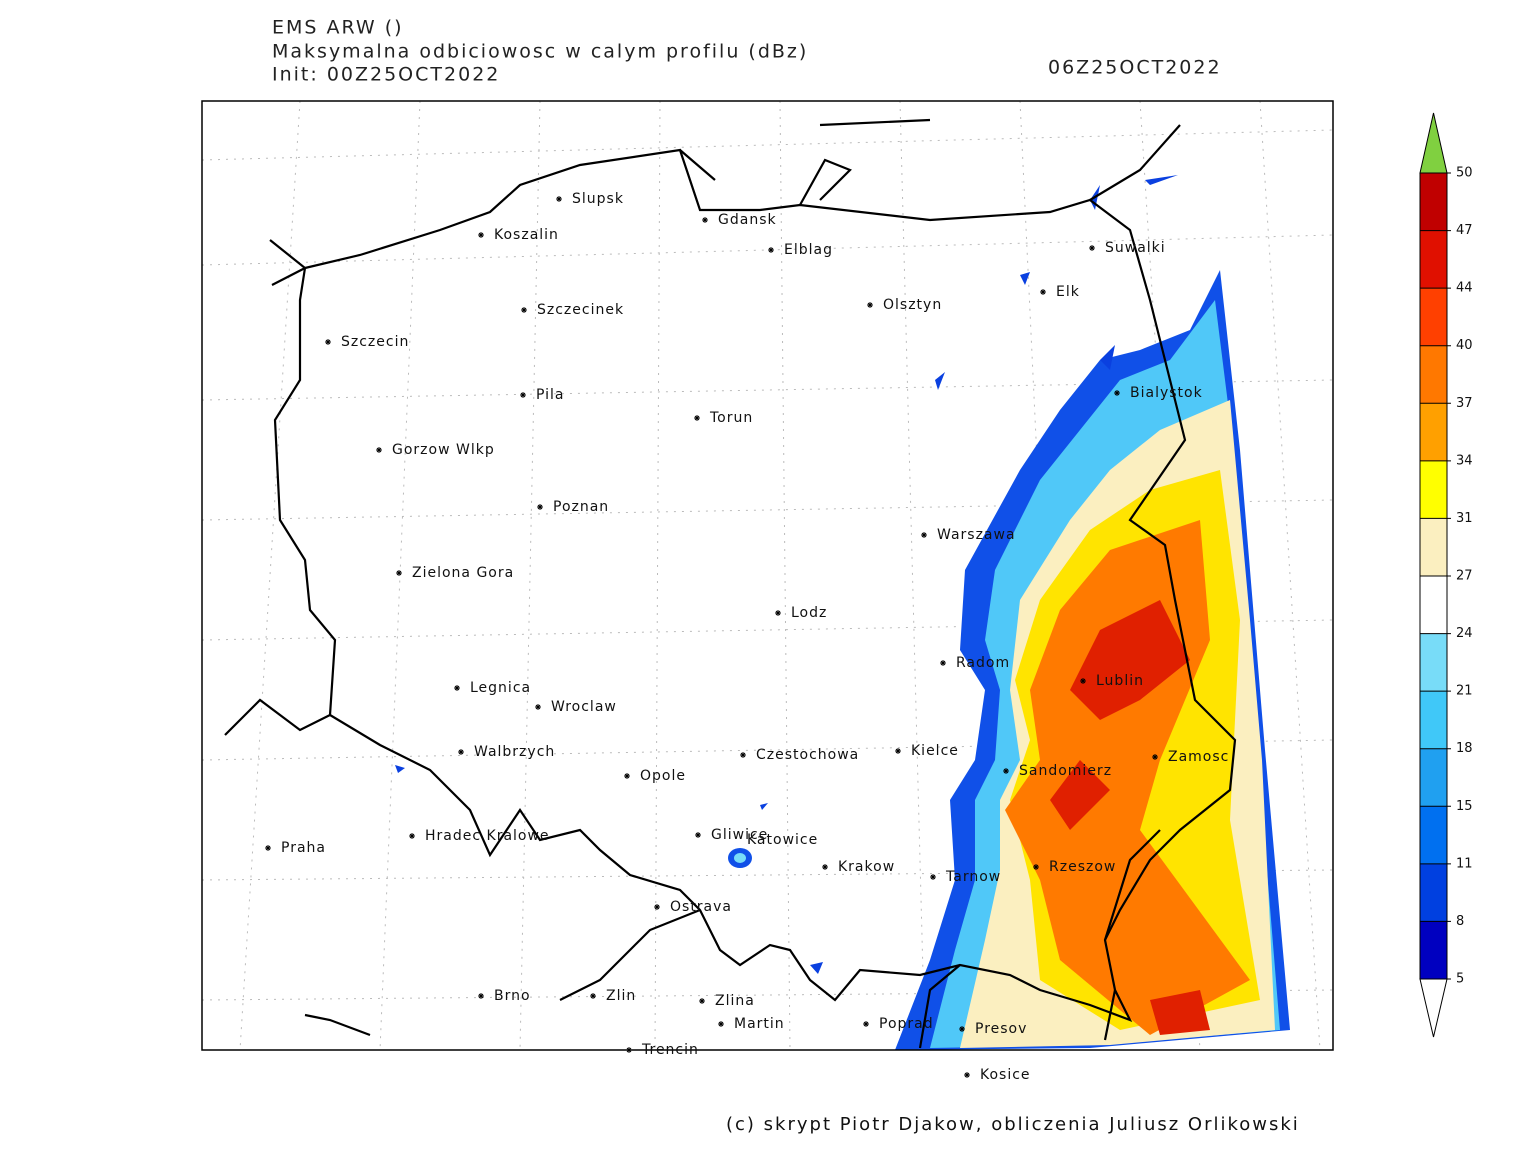  What do you see at coordinates (386, 75) in the screenshot?
I see `init-time: Init: 00Z25OCT2022` at bounding box center [386, 75].